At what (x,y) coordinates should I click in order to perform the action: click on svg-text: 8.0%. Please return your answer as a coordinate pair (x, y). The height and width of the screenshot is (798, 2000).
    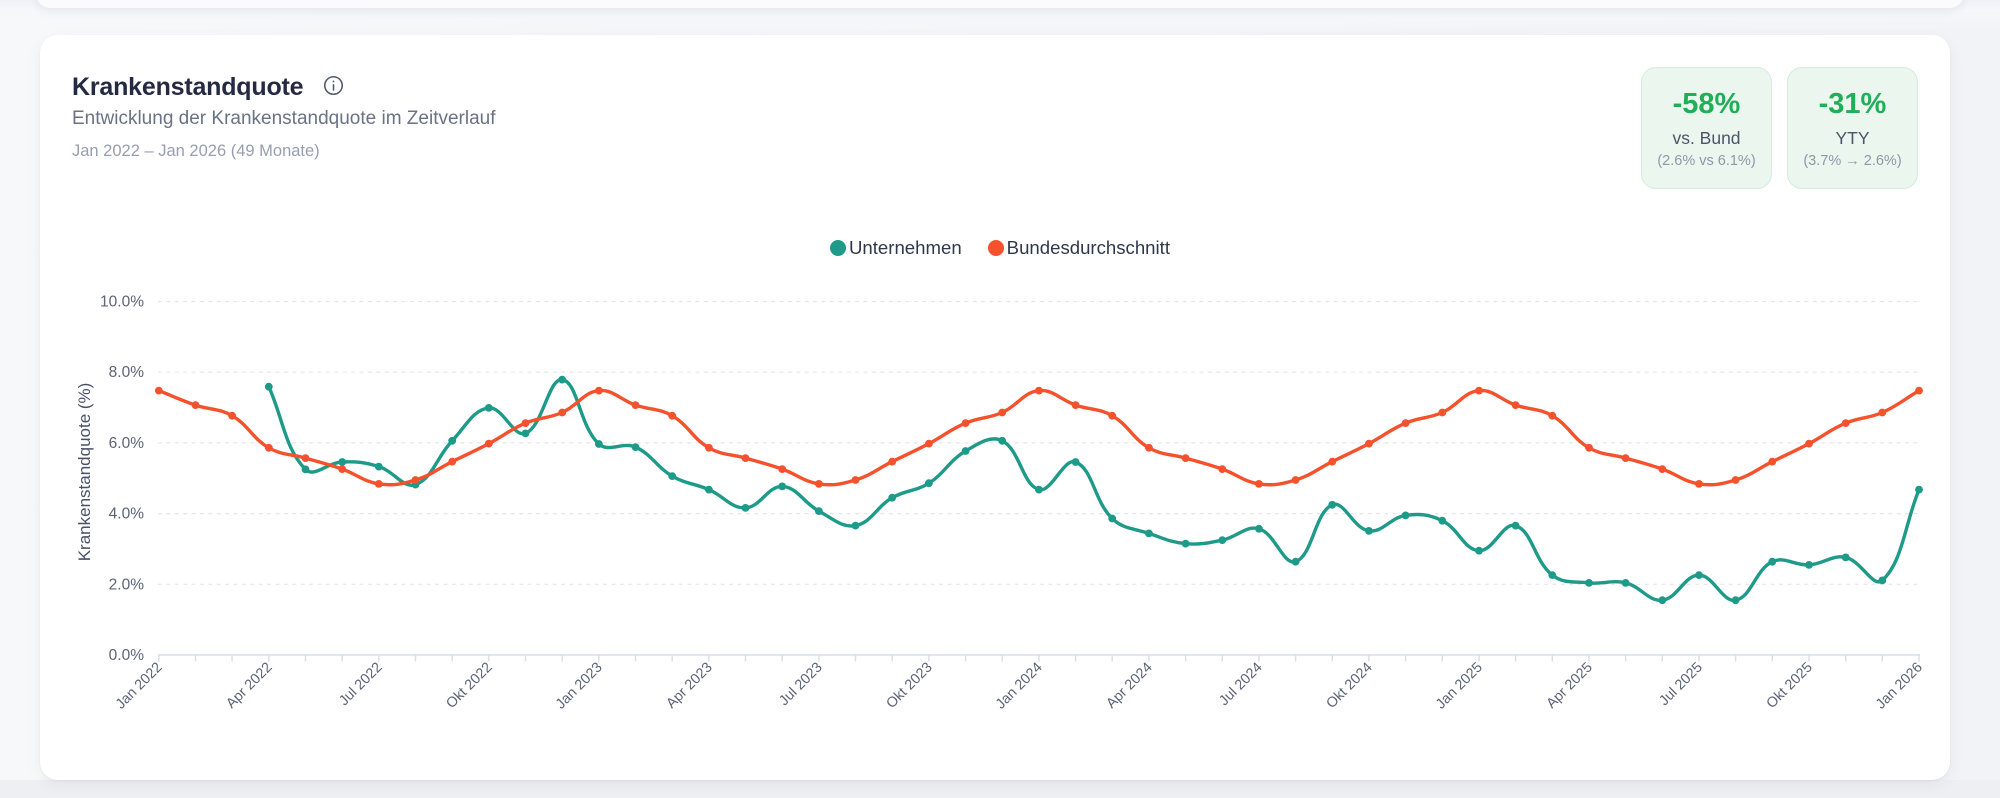
    Looking at the image, I should click on (127, 372).